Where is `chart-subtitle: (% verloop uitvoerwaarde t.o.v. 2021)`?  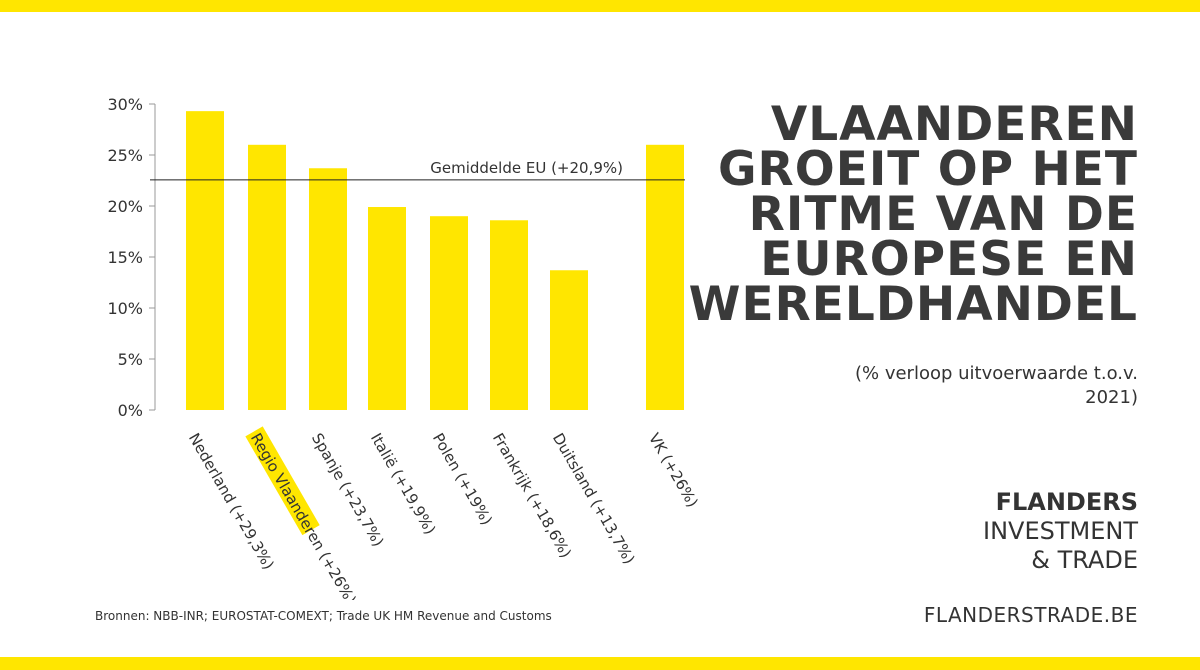
chart-subtitle: (% verloop uitvoerwaarde t.o.v. 2021) is located at coordinates (996, 385).